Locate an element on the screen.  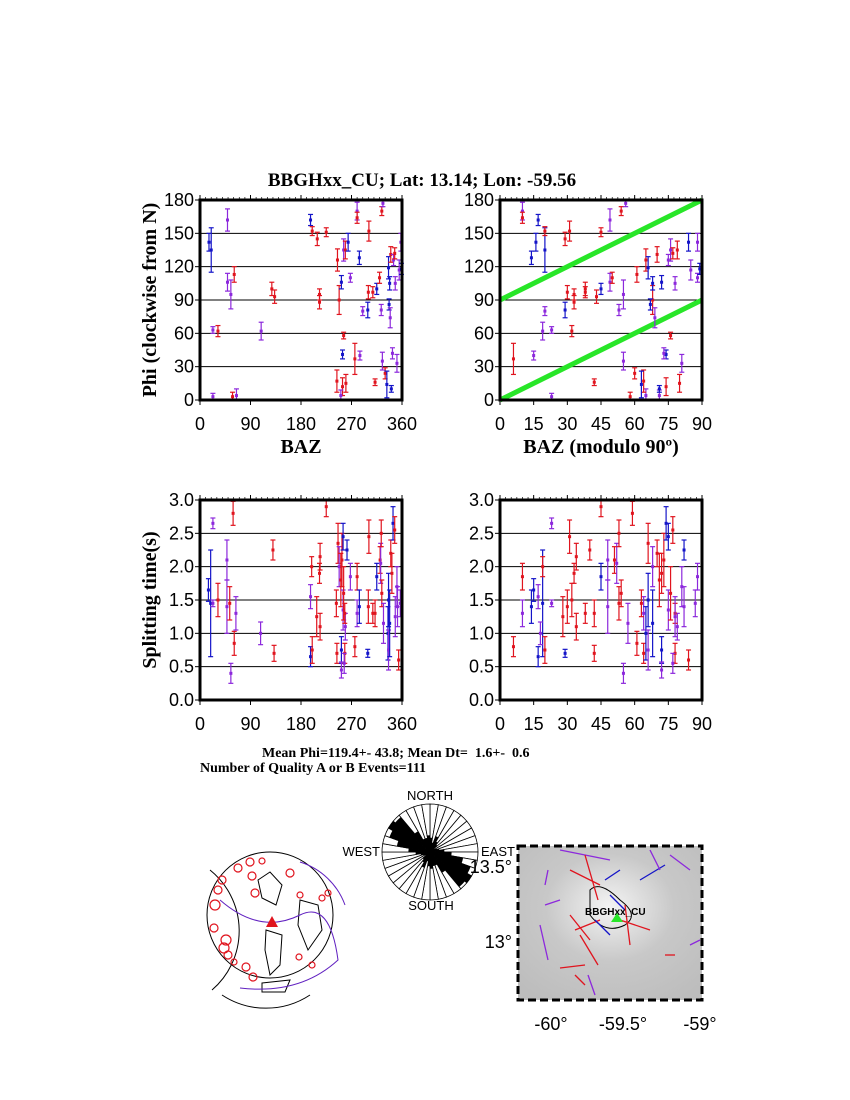
y-tick-label: 150 is located at coordinates (179, 233).